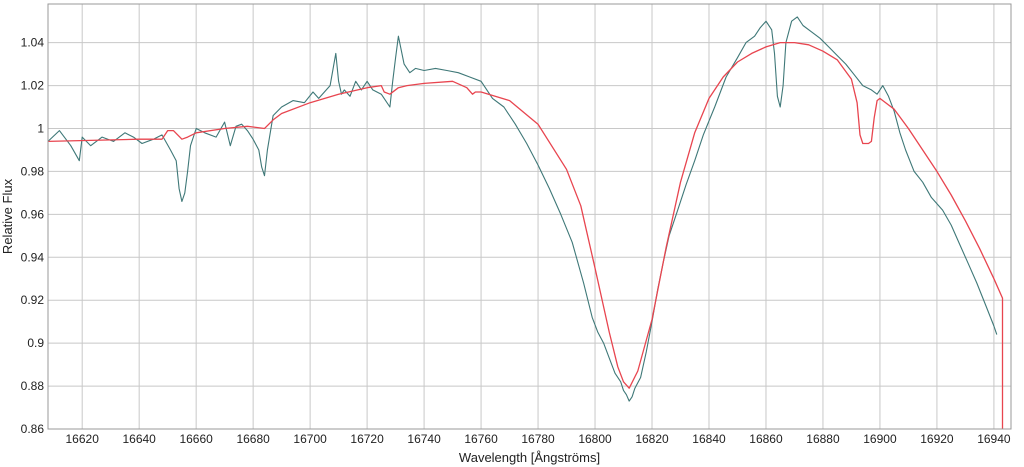 This screenshot has height=467, width=1024. What do you see at coordinates (424, 439) in the screenshot?
I see `x-tick-label: 16740` at bounding box center [424, 439].